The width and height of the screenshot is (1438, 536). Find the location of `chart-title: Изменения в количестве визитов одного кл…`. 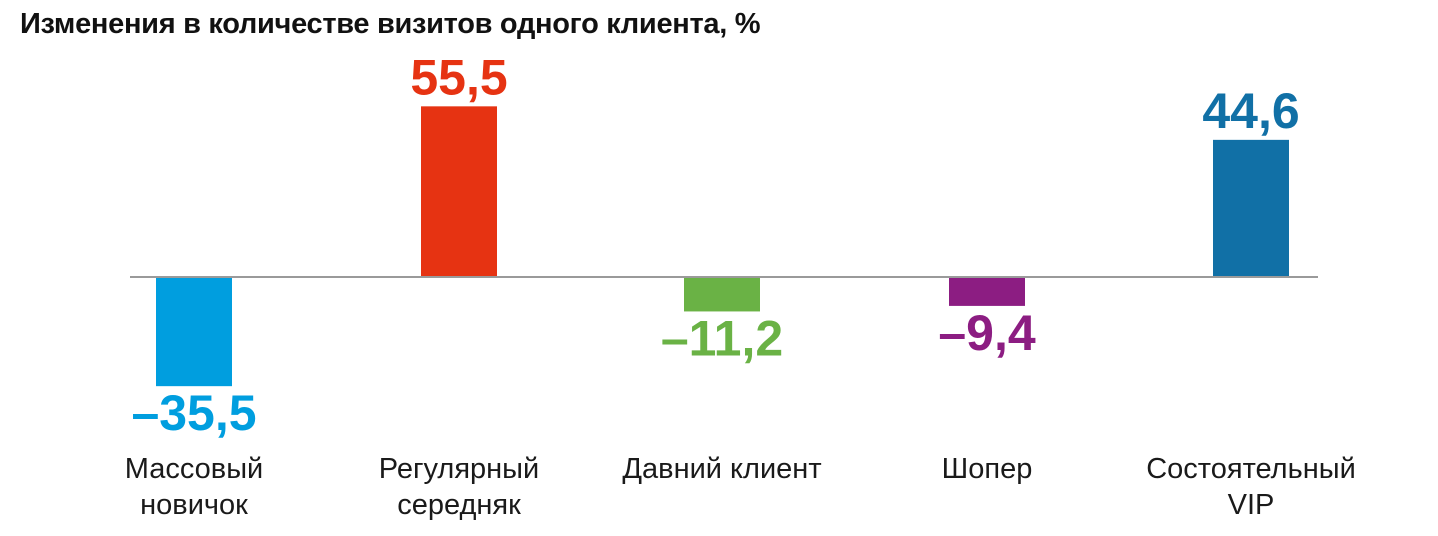

chart-title: Изменения в количестве визитов одного кл… is located at coordinates (390, 24).